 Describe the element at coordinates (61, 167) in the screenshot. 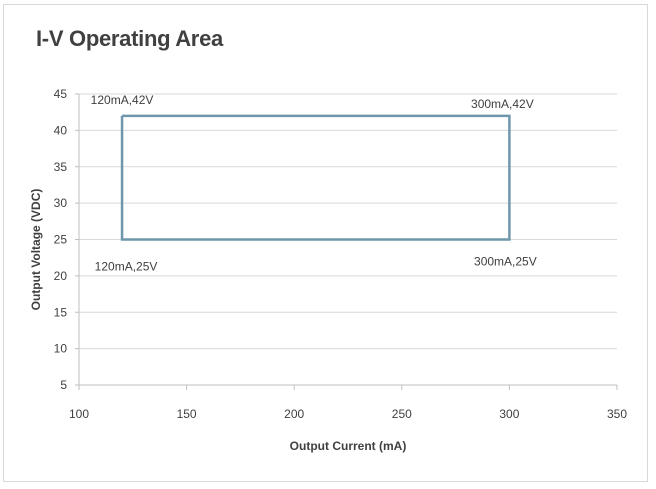

I see `y-tick-label: 35` at that location.